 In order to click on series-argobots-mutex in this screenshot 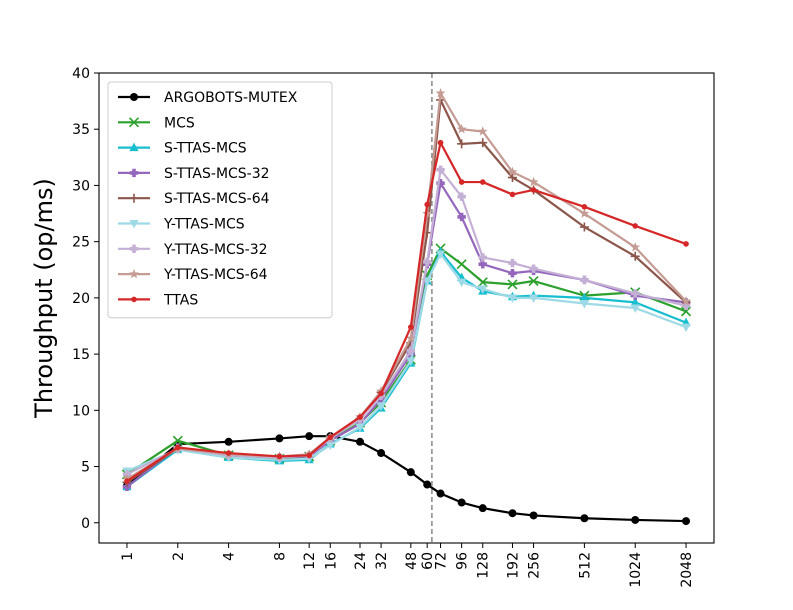, I will do `click(406, 479)`.